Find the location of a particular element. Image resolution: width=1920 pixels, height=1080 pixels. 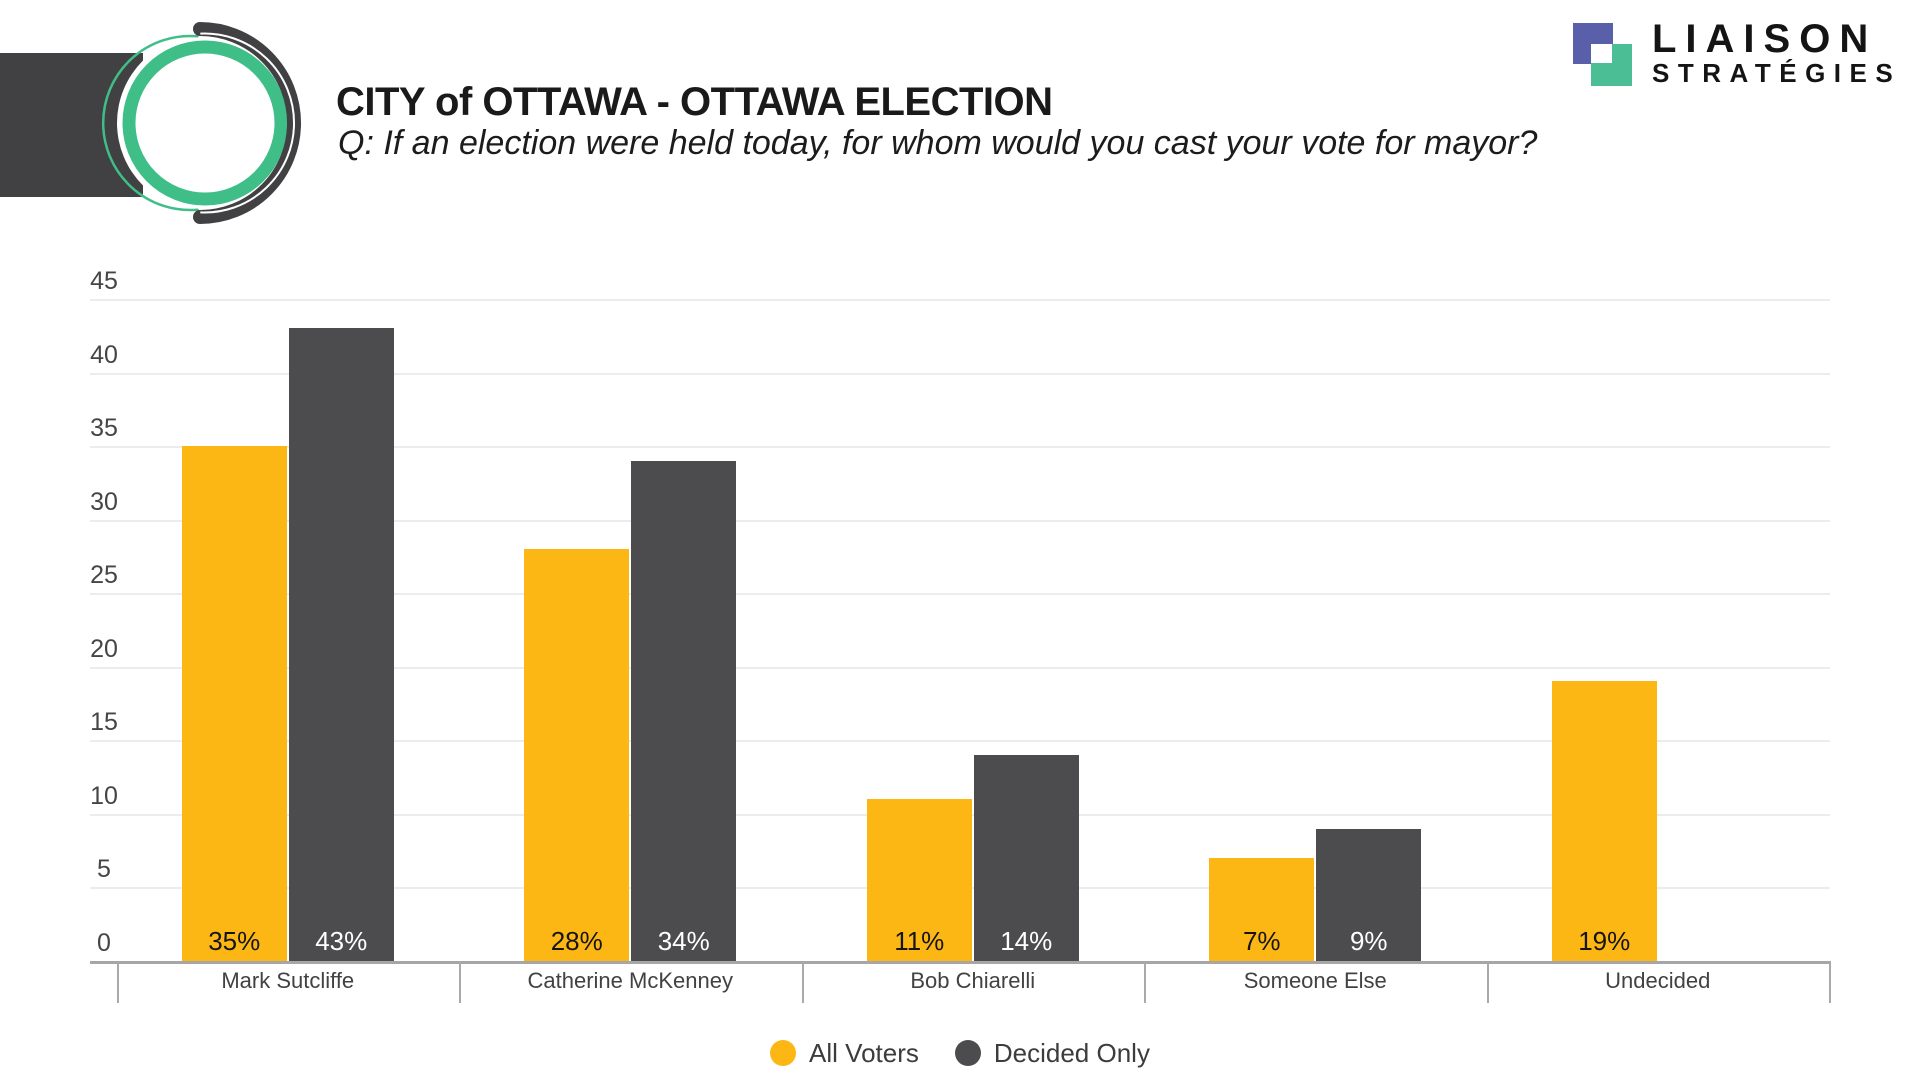

bar-value-label: 14% is located at coordinates (1026, 940).